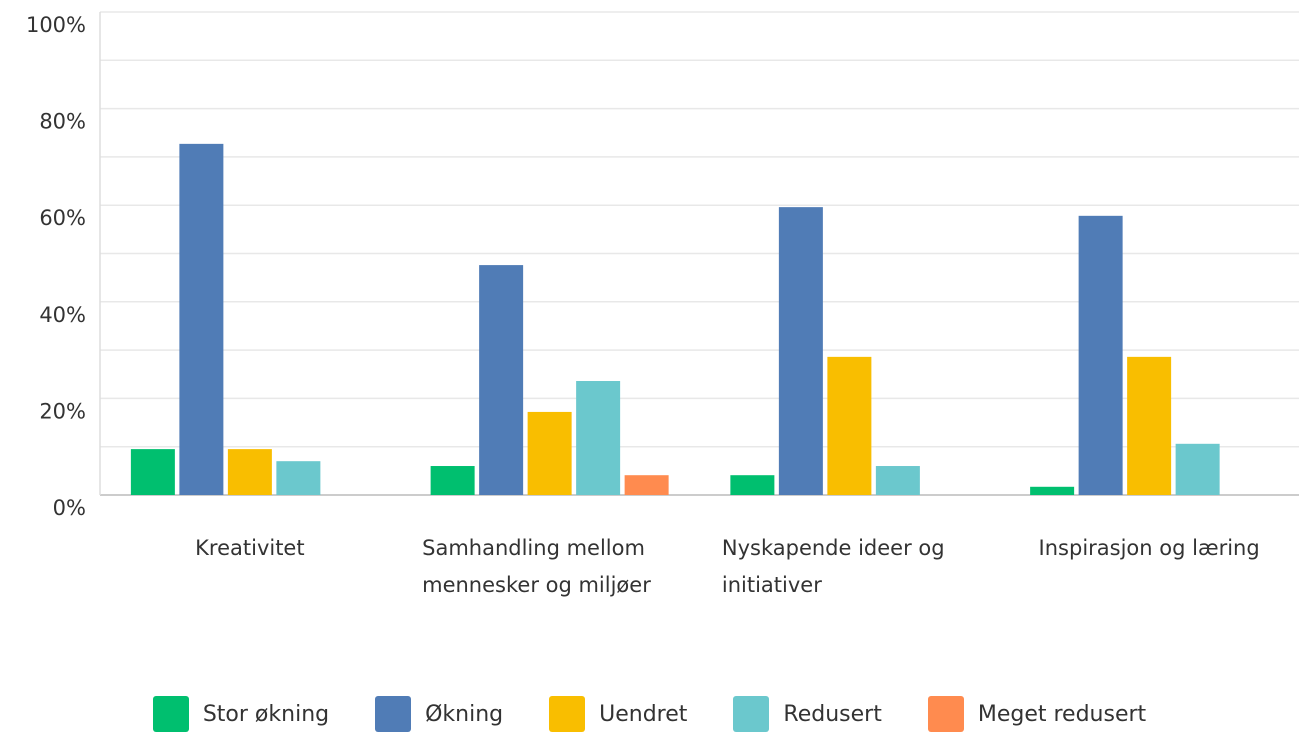 Image resolution: width=1299 pixels, height=736 pixels. I want to click on legend-item: Uendret, so click(618, 714).